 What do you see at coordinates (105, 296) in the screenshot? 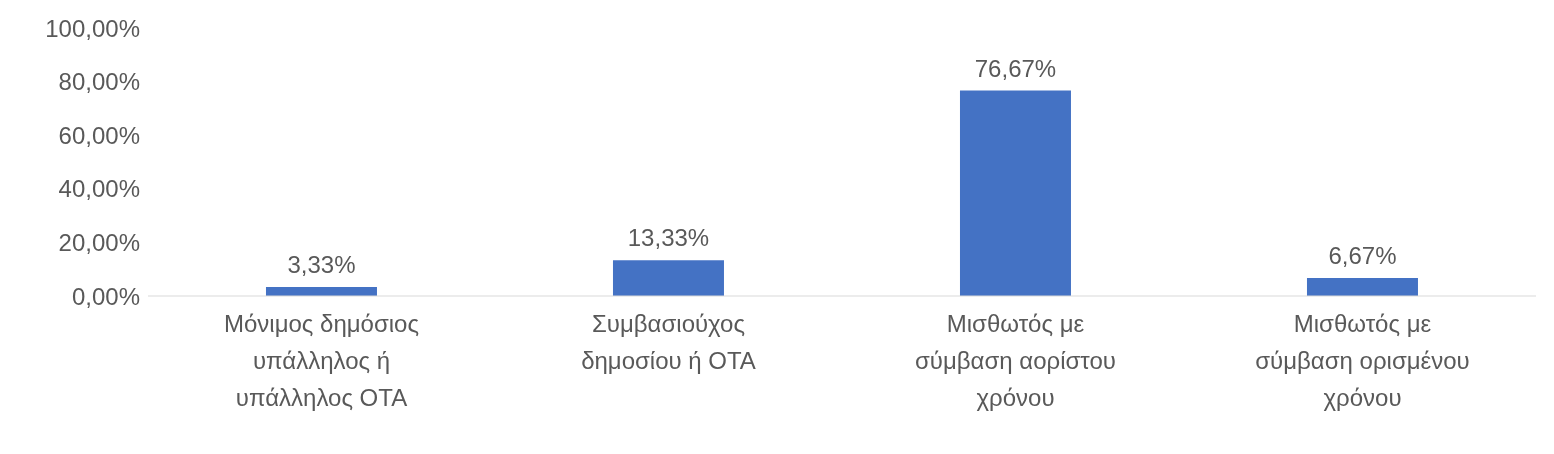
I see `y-tick-label: 0,00%` at bounding box center [105, 296].